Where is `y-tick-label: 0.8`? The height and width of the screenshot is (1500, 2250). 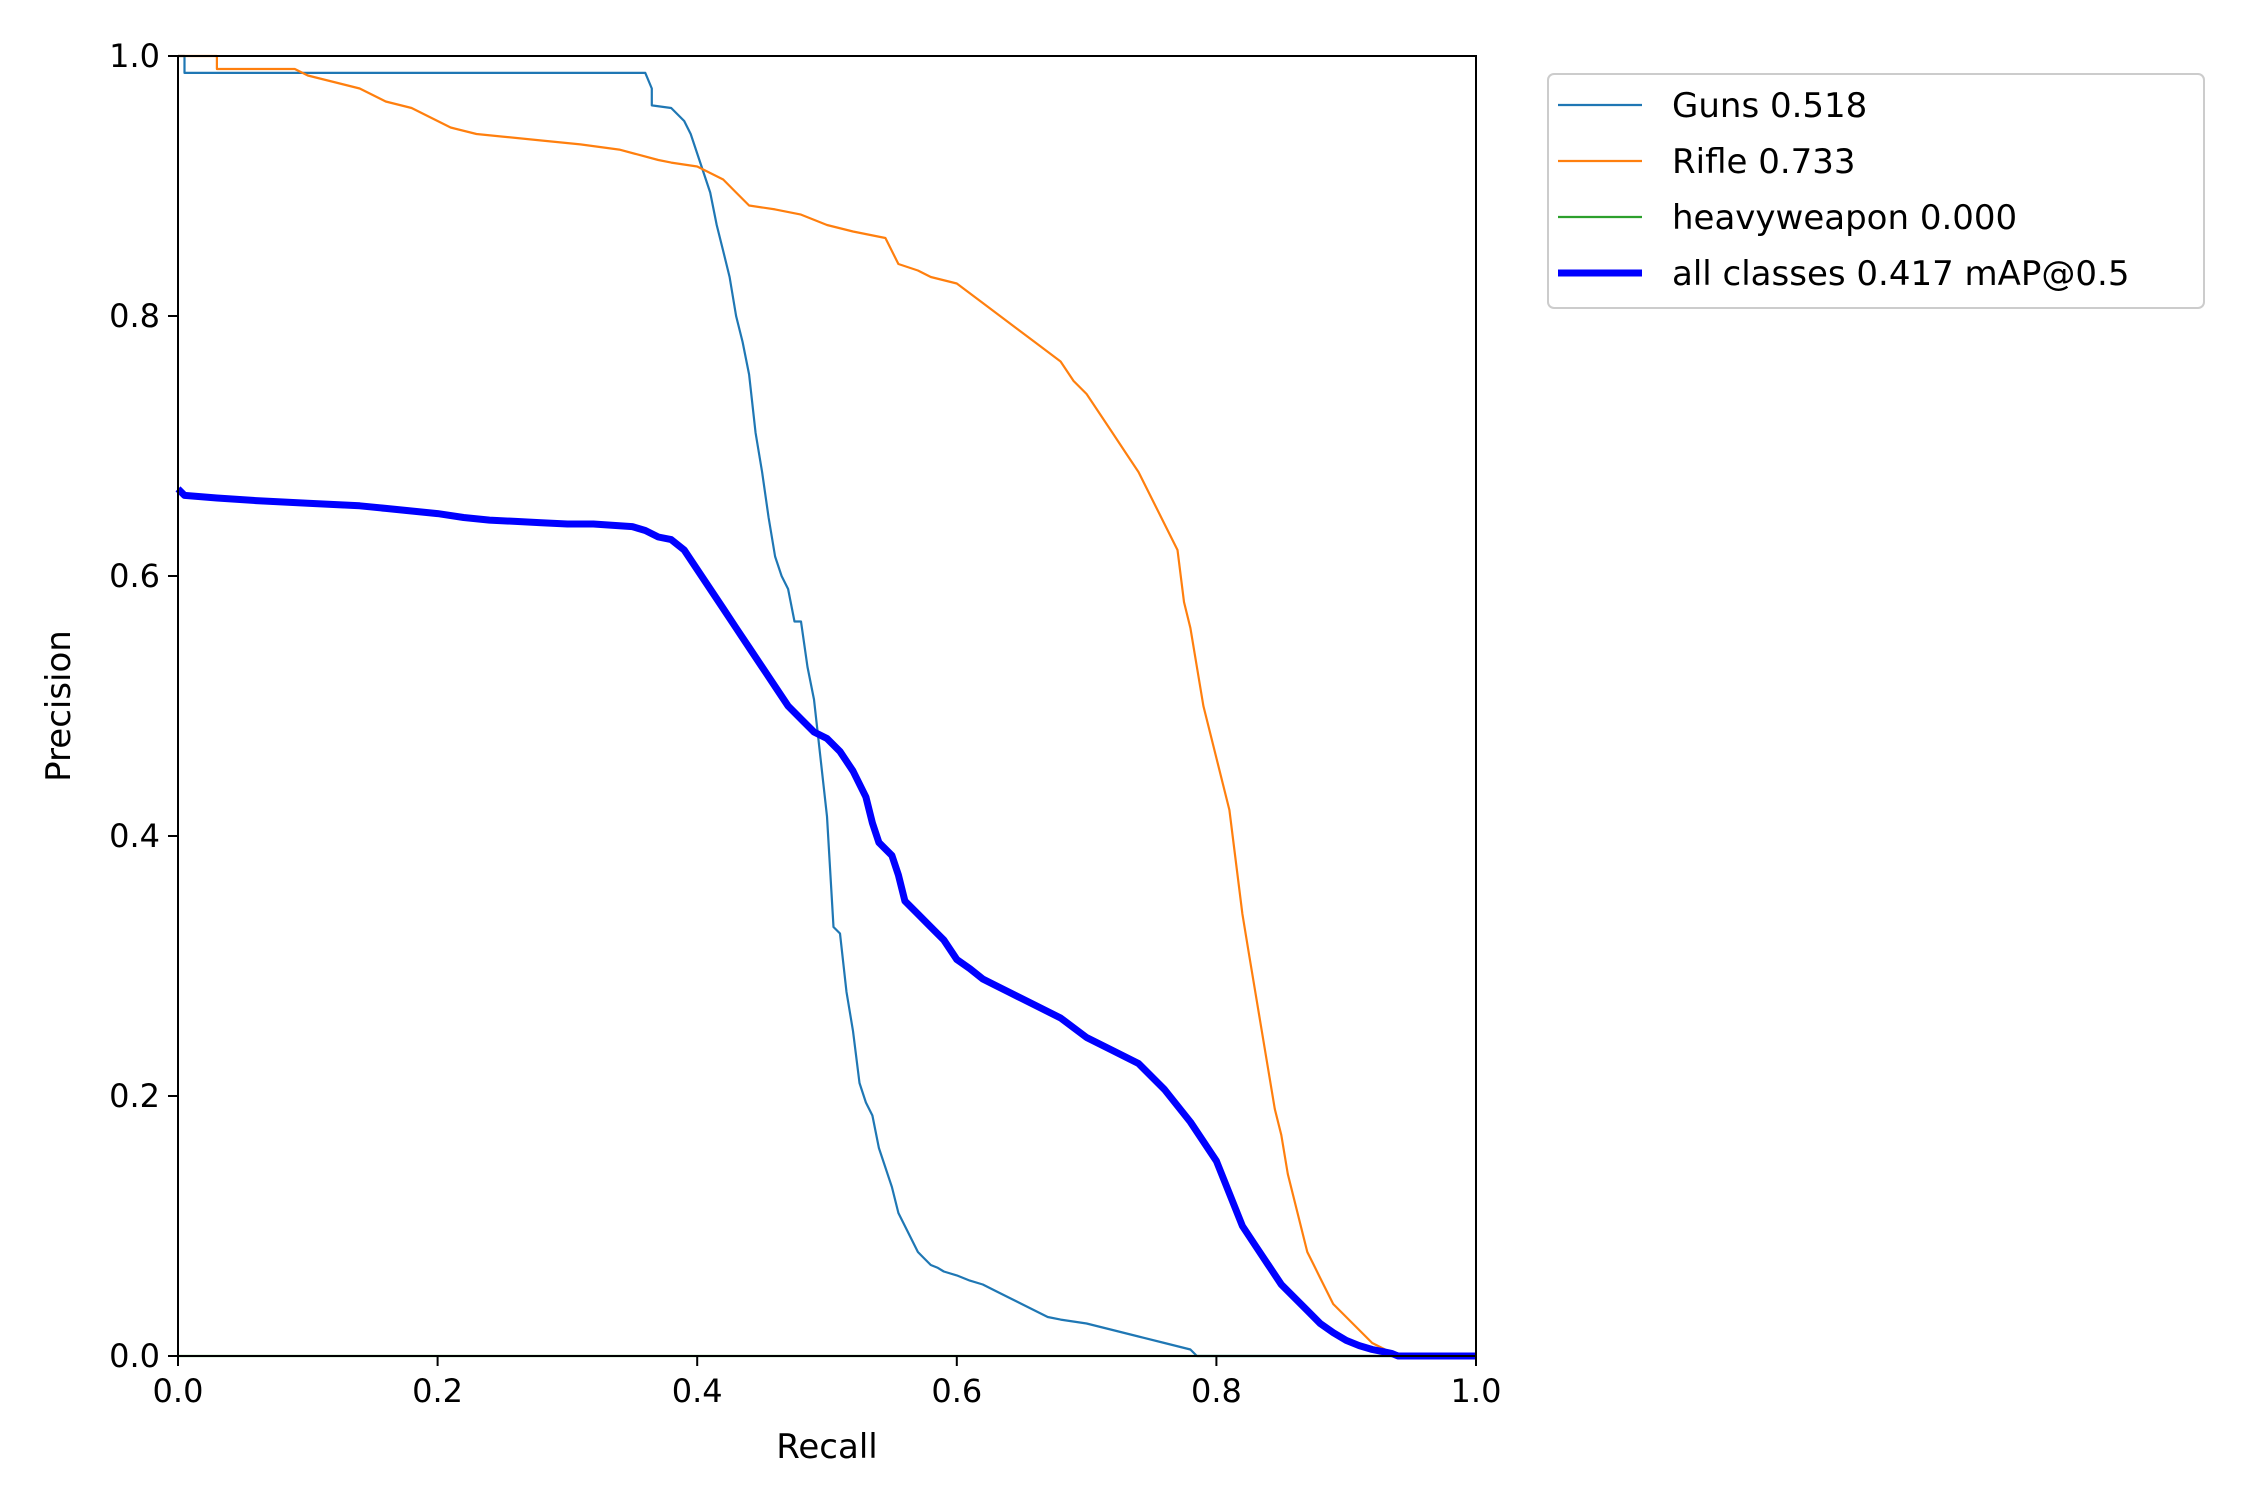 y-tick-label: 0.8 is located at coordinates (134, 316).